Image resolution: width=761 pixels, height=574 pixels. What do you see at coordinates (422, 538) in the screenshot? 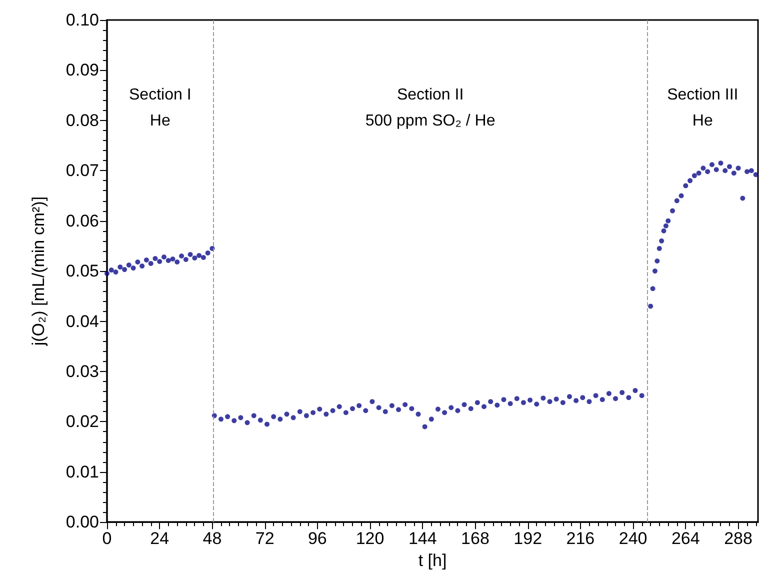
I see `x-tick-label: 144` at bounding box center [422, 538].